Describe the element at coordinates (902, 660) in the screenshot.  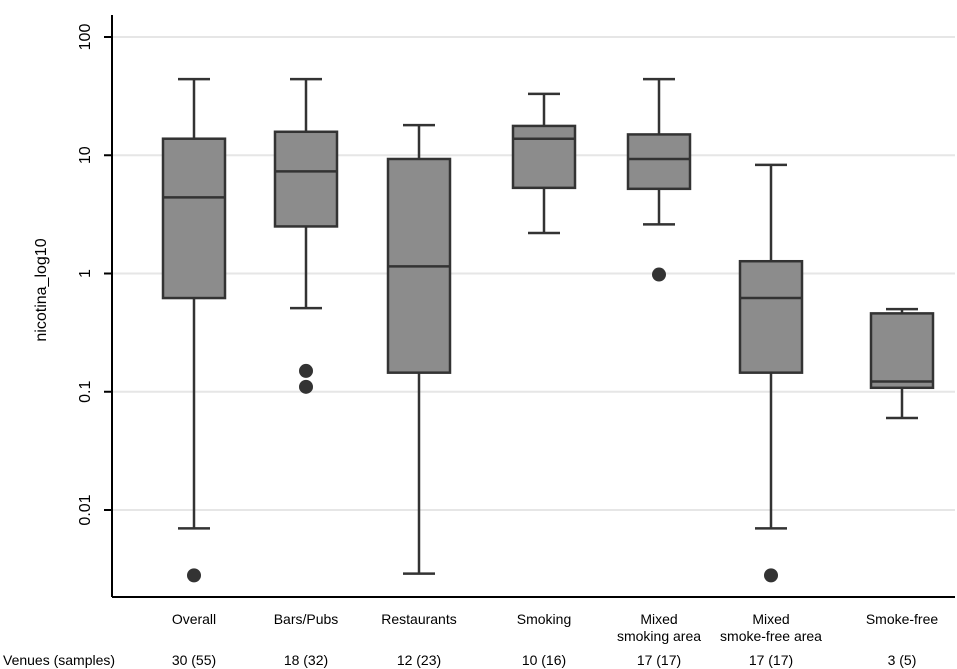
I see `venue-sample-count: 3 (5)` at that location.